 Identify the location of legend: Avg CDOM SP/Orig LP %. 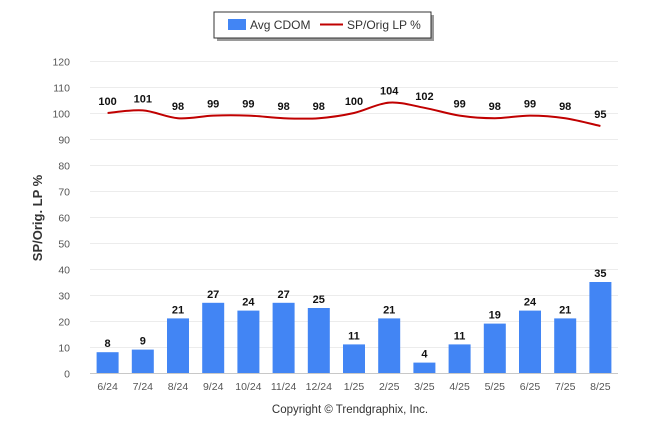
(323, 26).